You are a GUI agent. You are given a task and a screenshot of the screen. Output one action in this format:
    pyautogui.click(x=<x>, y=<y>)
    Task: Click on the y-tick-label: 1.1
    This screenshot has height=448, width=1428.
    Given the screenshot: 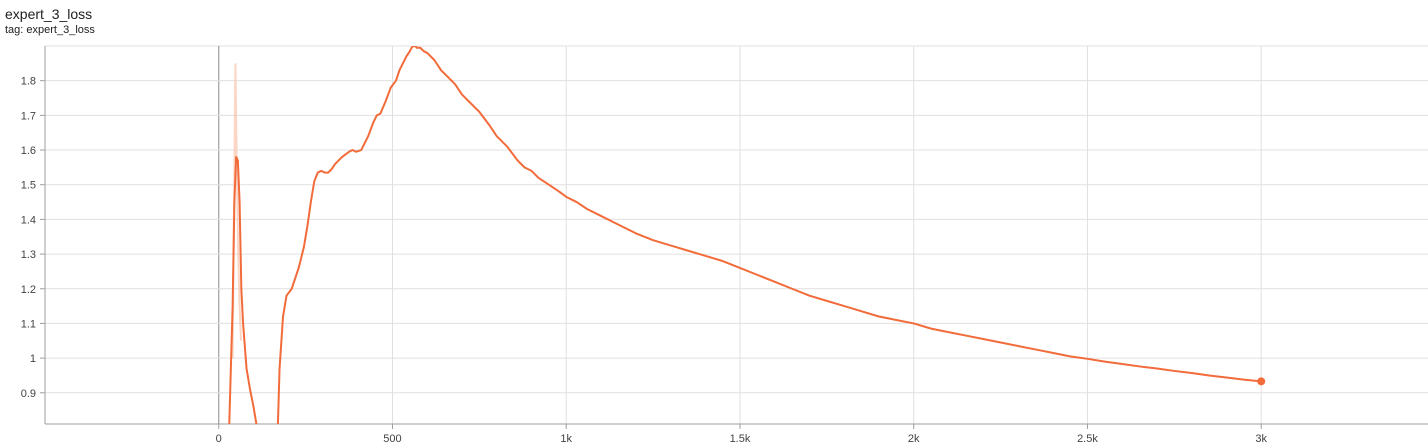 What is the action you would take?
    pyautogui.click(x=28, y=324)
    